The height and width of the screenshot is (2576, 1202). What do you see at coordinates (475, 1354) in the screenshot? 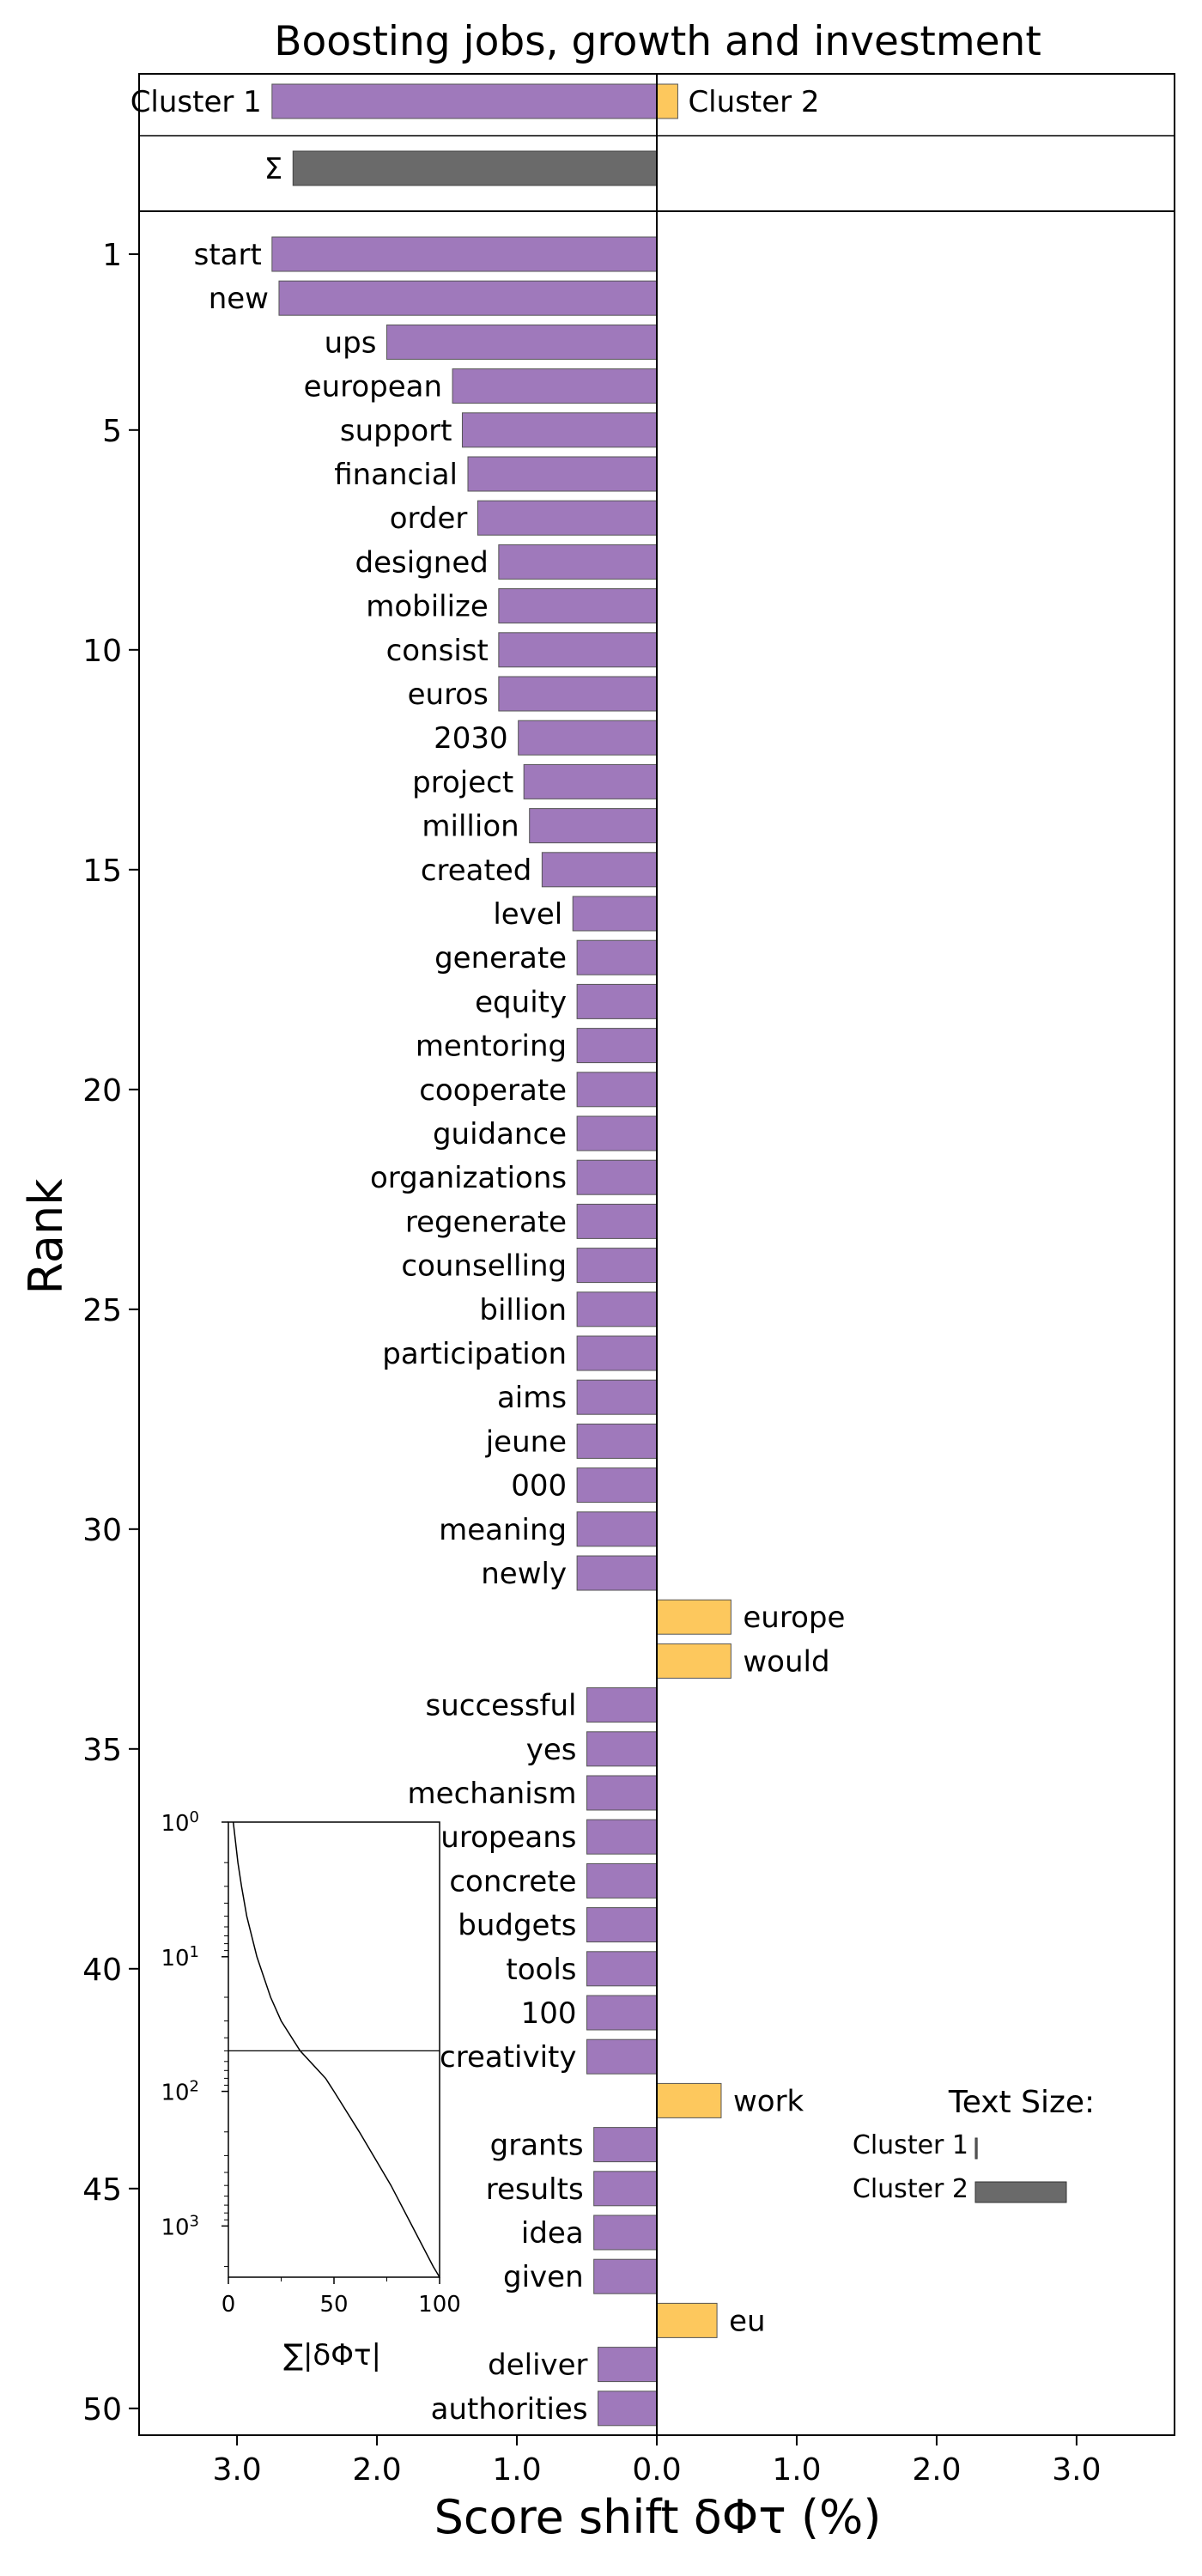
I see `word-label-participation: participation` at bounding box center [475, 1354].